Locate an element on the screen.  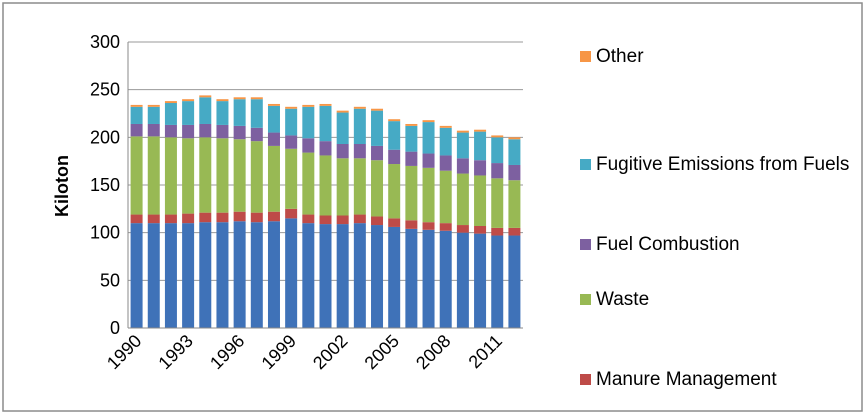
y-axis-label: Kiloton is located at coordinates (62, 186).